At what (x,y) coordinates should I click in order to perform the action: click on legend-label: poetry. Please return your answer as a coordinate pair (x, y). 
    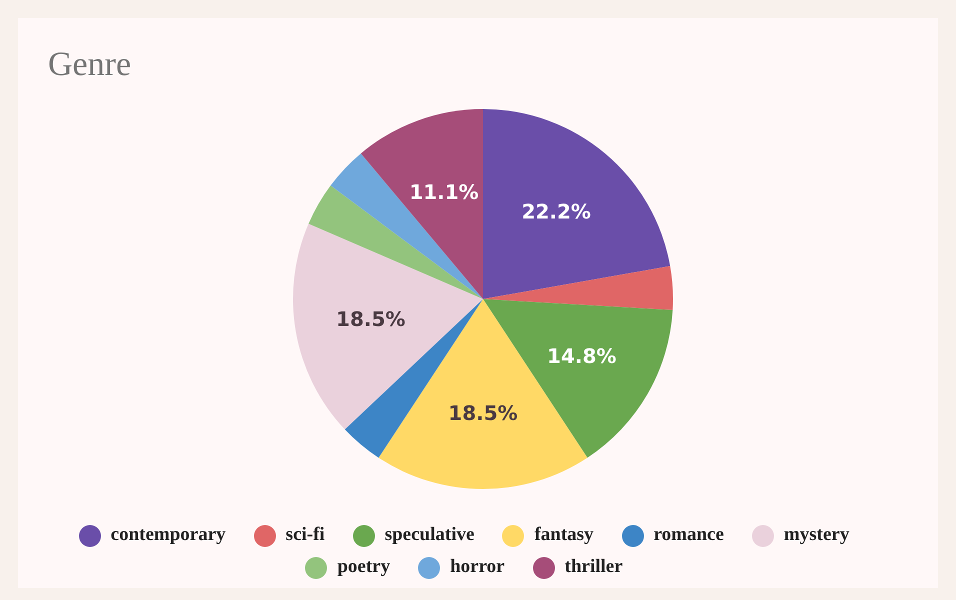
    Looking at the image, I should click on (363, 566).